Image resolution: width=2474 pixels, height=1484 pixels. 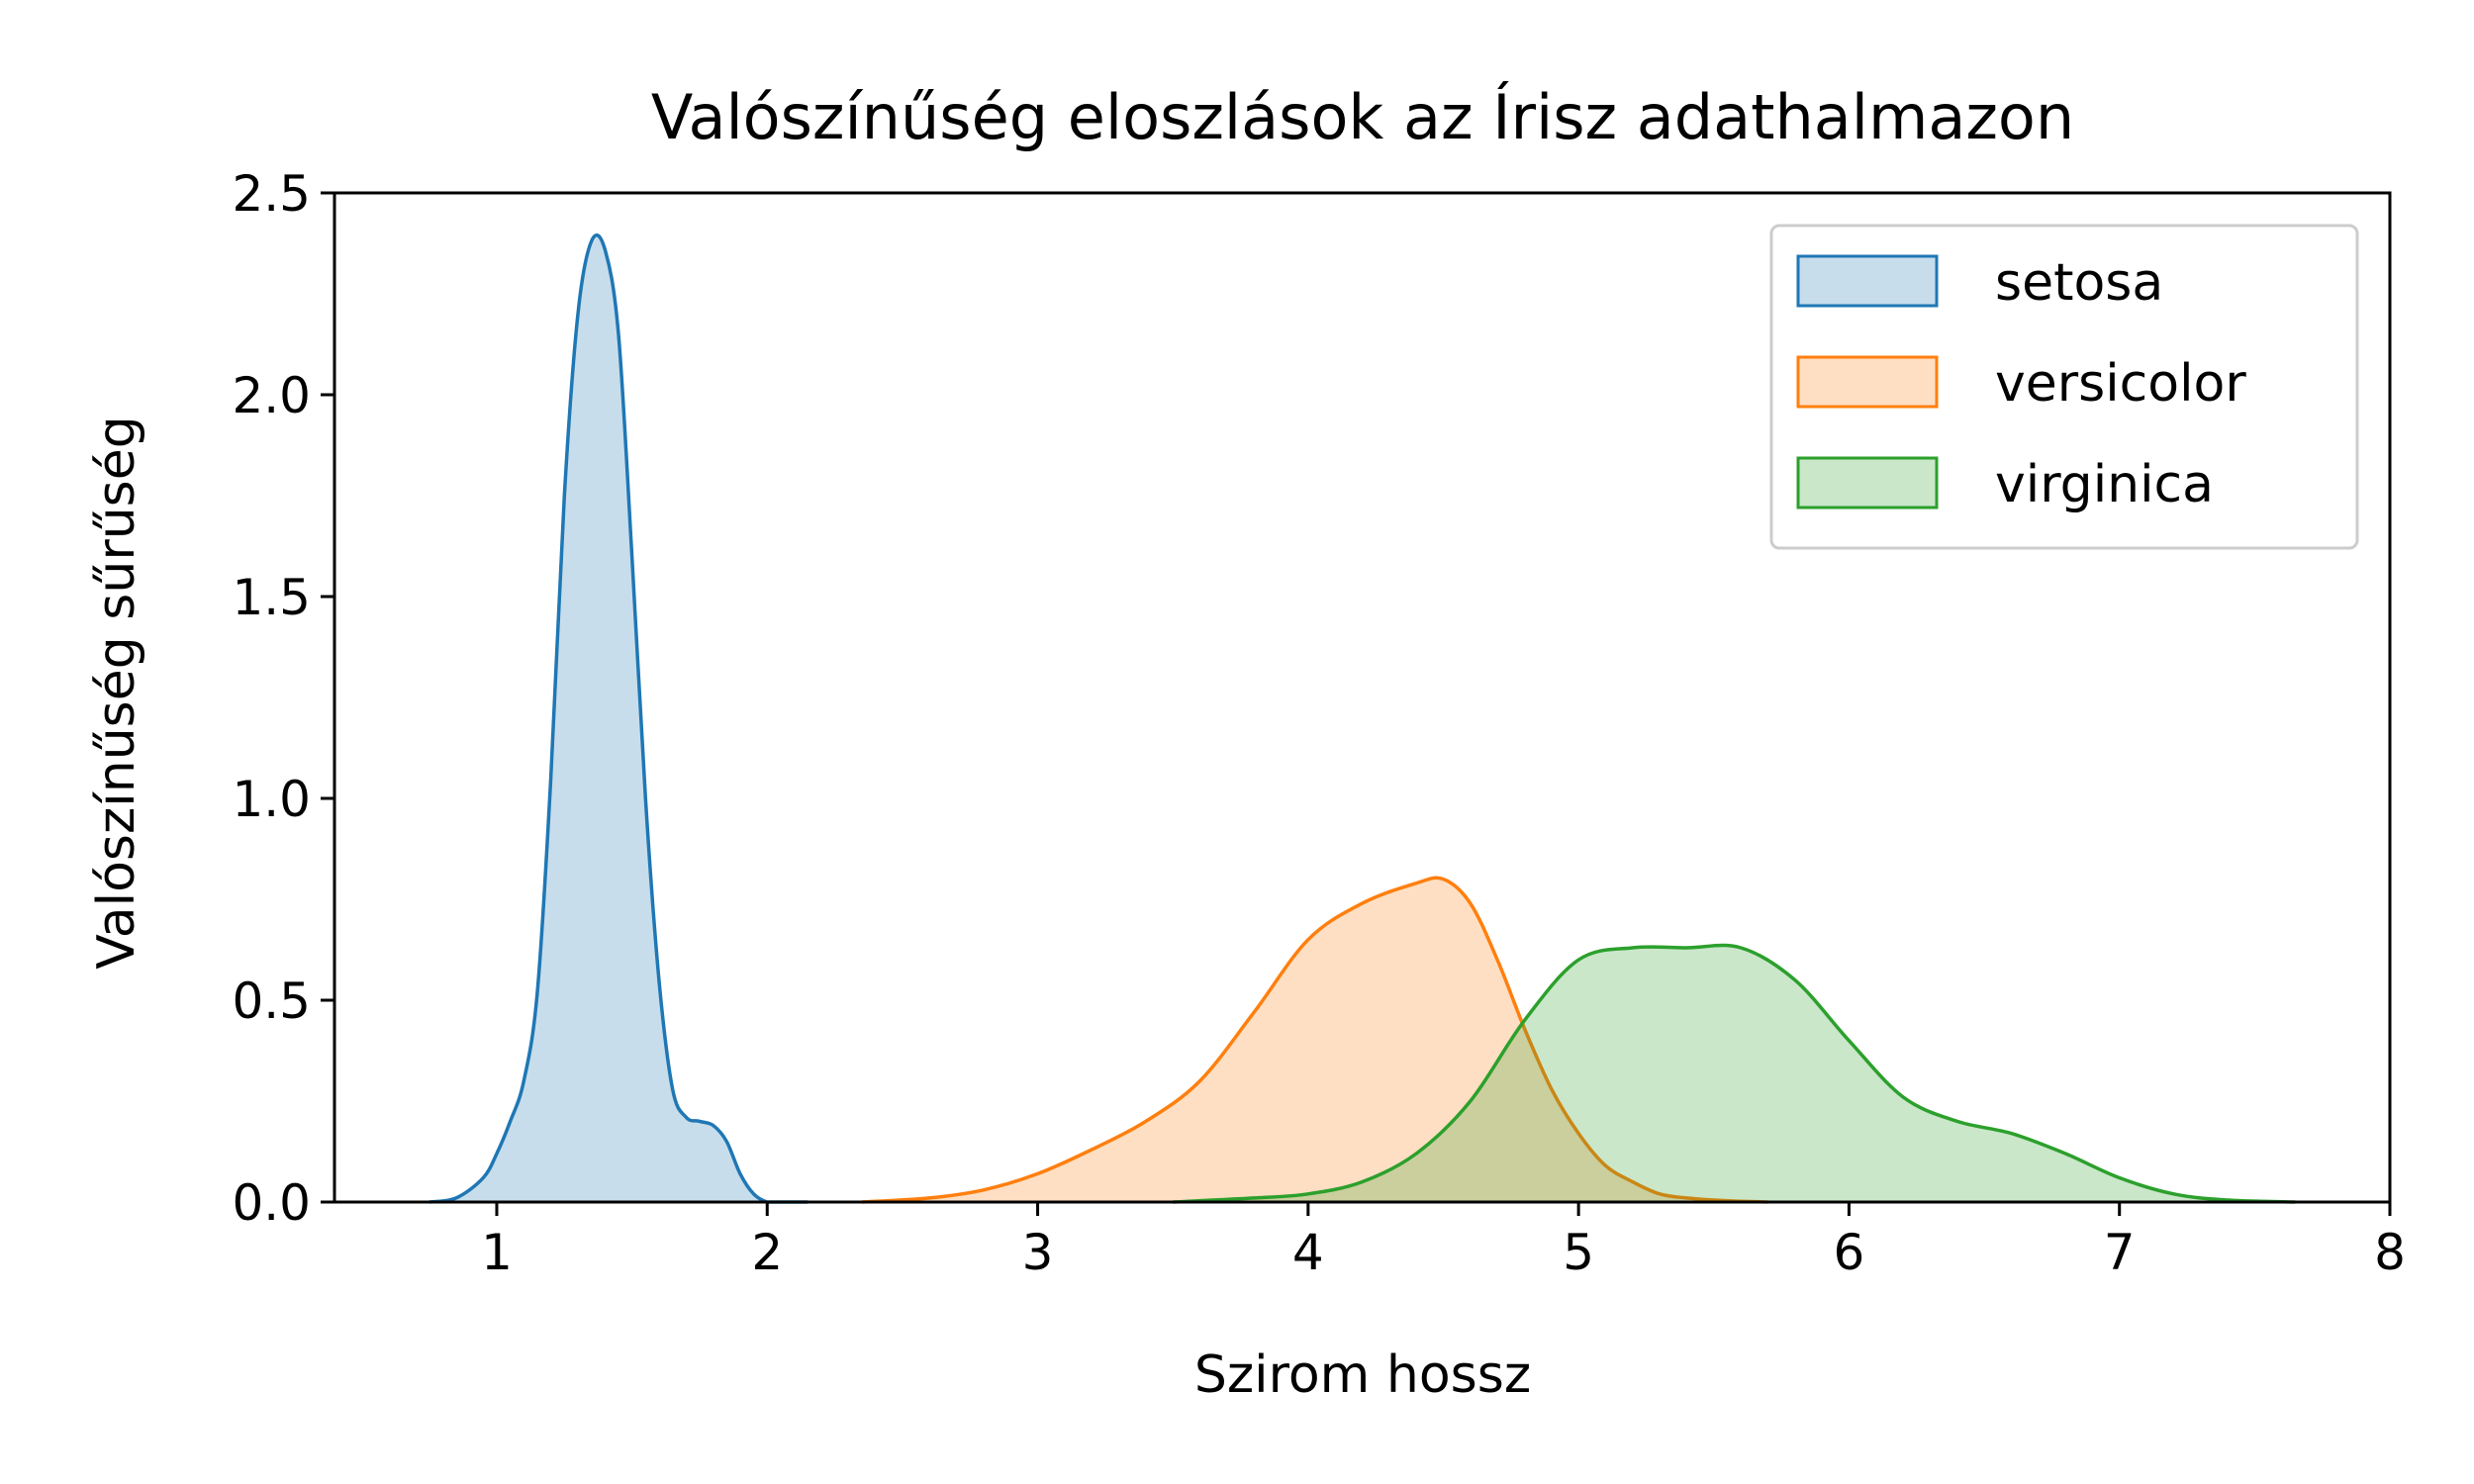 I want to click on legend: setosa versicolor virginica, so click(x=2064, y=387).